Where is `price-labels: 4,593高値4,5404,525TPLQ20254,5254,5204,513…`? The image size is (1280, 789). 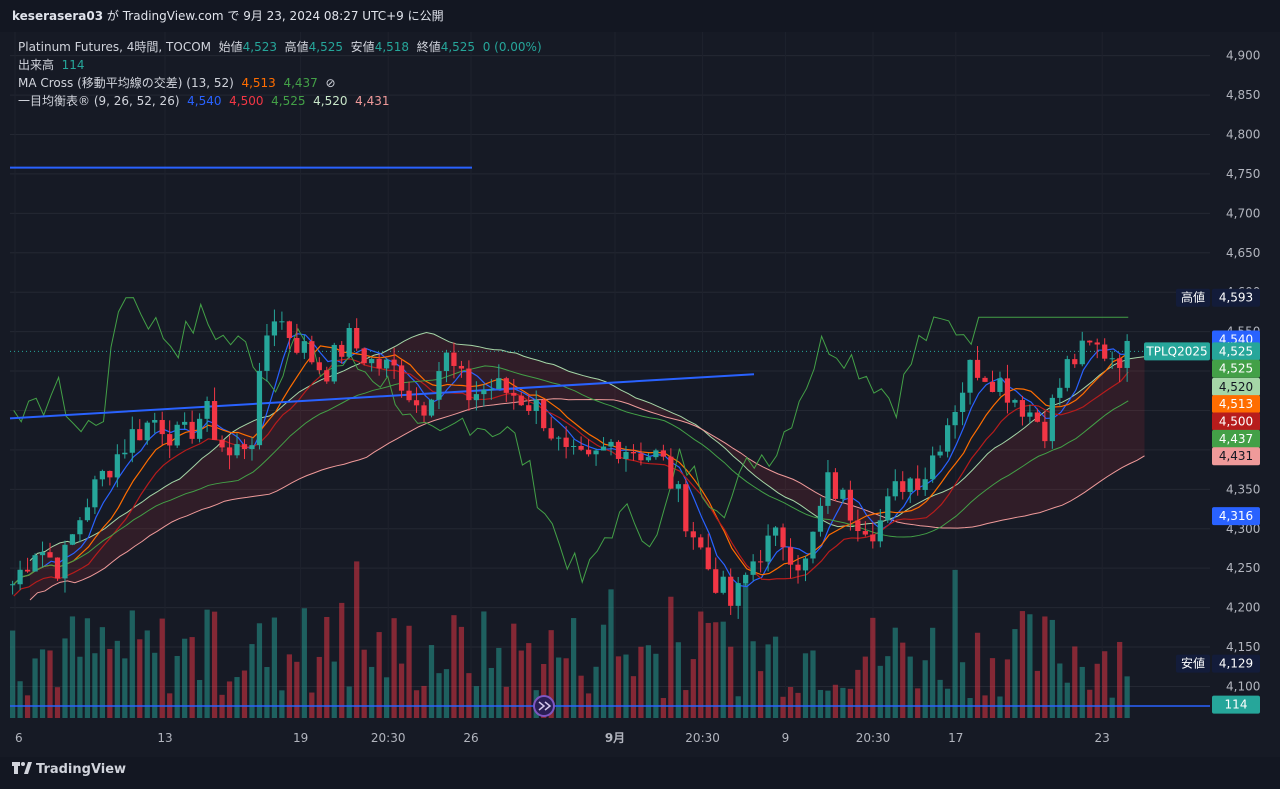 price-labels: 4,593高値4,5404,525TPLQ20254,5254,5204,513… is located at coordinates (1202, 501).